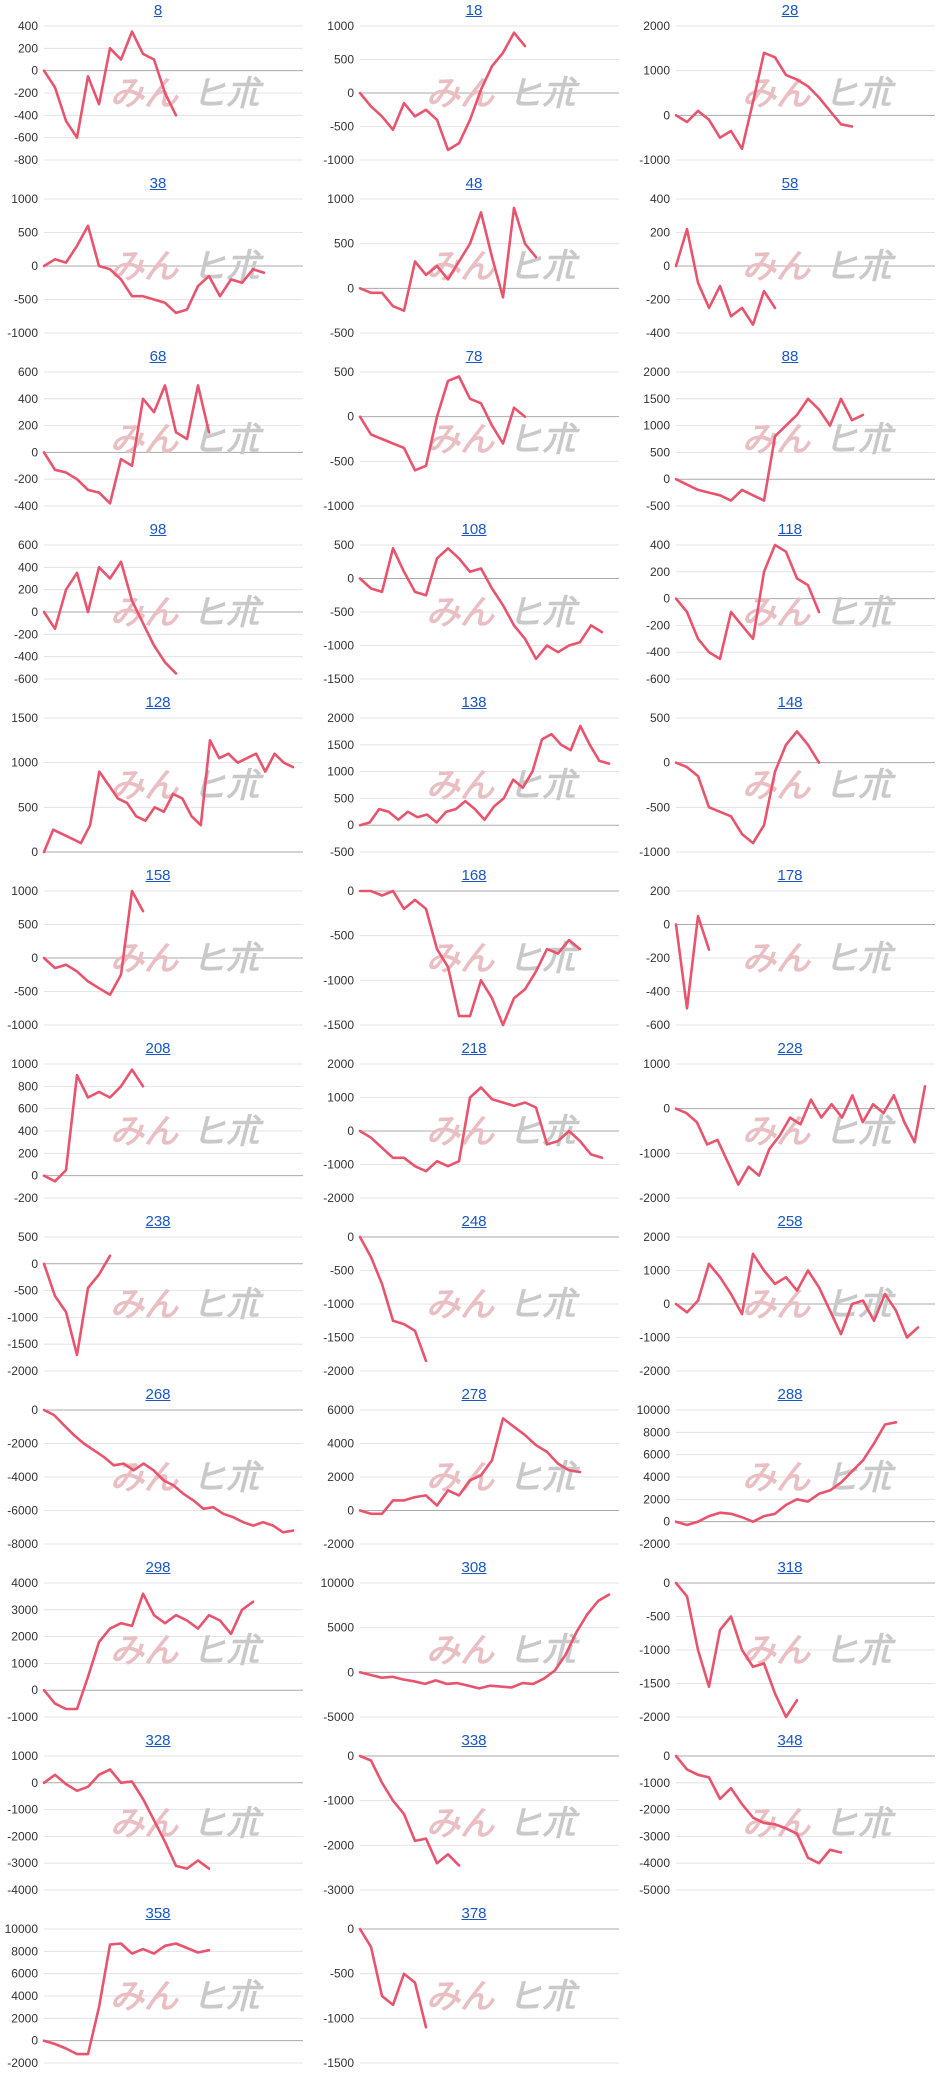 This screenshot has height=2076, width=948. Describe the element at coordinates (26, 634) in the screenshot. I see `y-tick-label: -200` at that location.